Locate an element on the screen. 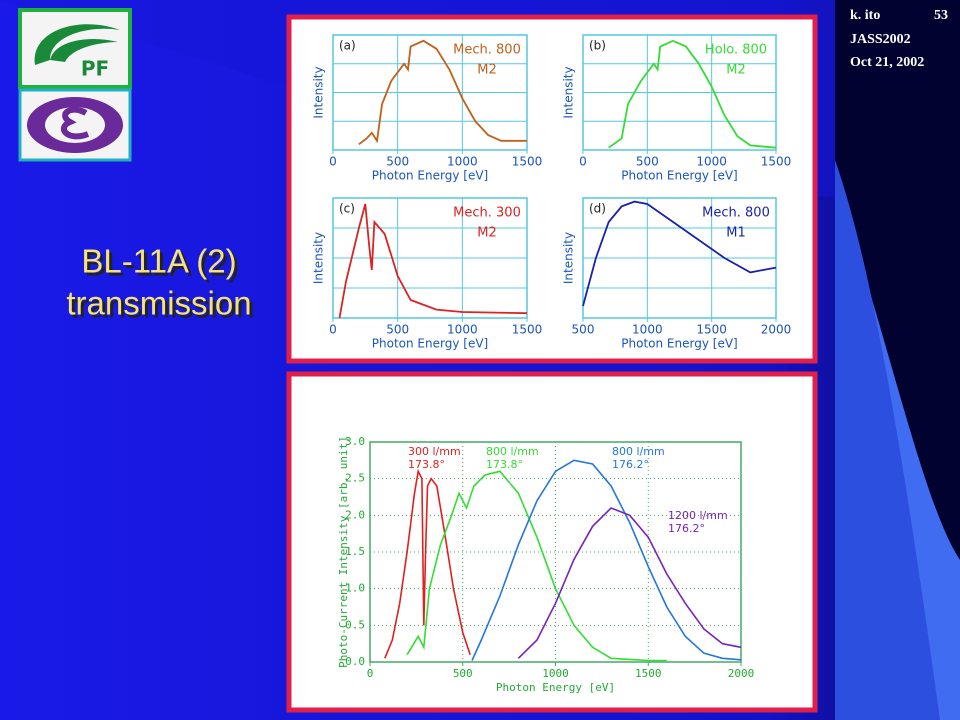  legend-name: 300 l/mm is located at coordinates (434, 451).